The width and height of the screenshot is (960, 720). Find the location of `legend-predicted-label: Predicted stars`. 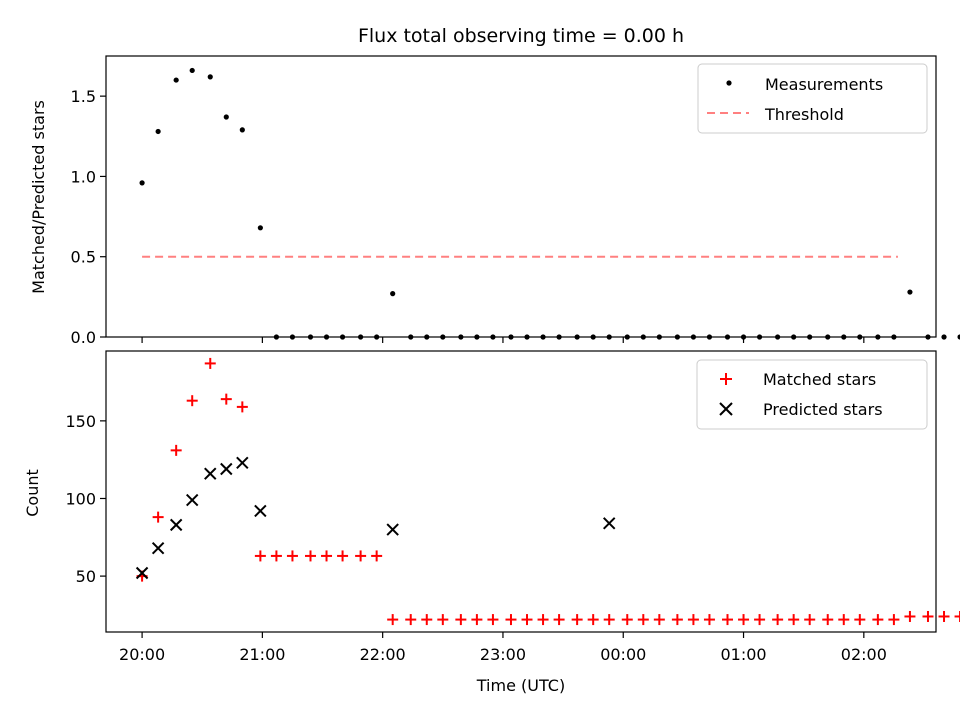

legend-predicted-label: Predicted stars is located at coordinates (823, 409).